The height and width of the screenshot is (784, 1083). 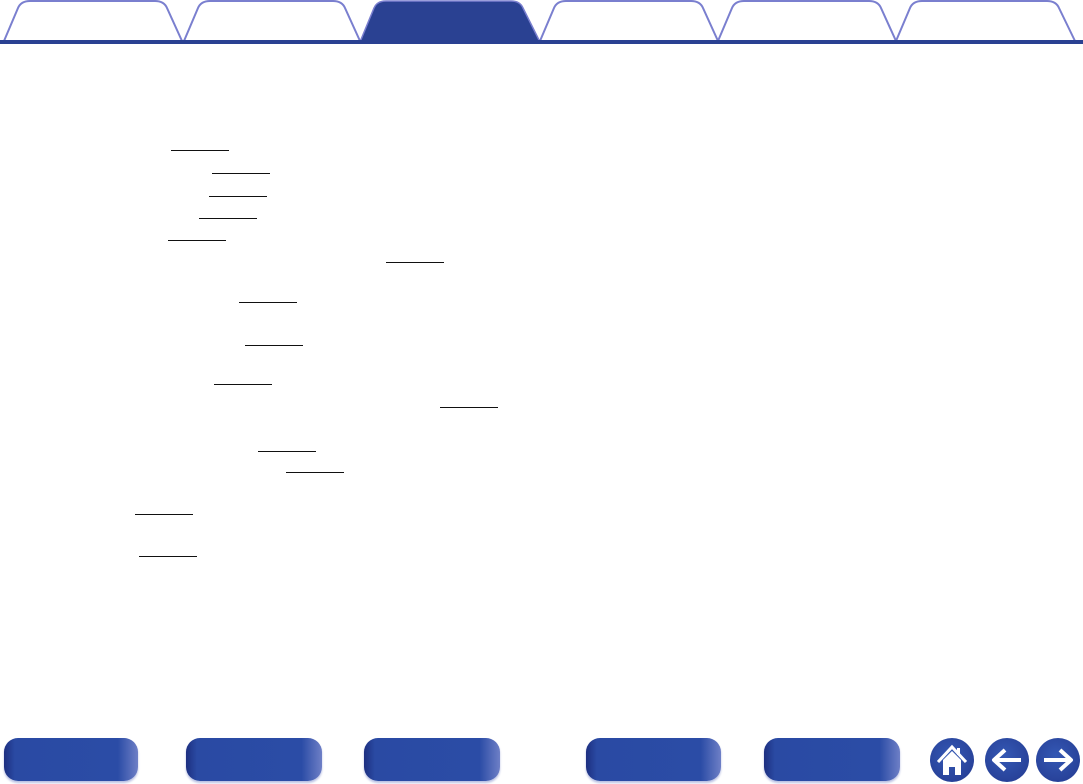 I want to click on home-button, so click(x=952, y=760).